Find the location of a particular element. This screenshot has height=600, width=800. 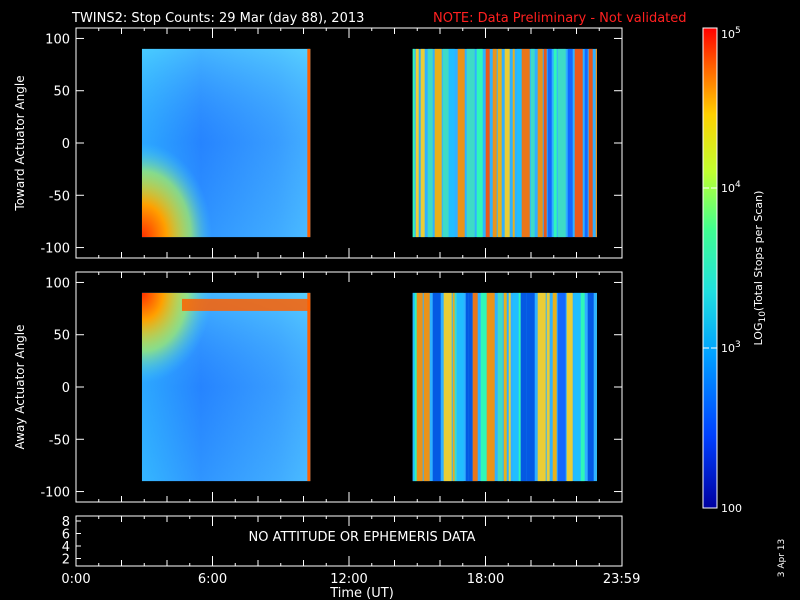

hot-band is located at coordinates (246, 304).